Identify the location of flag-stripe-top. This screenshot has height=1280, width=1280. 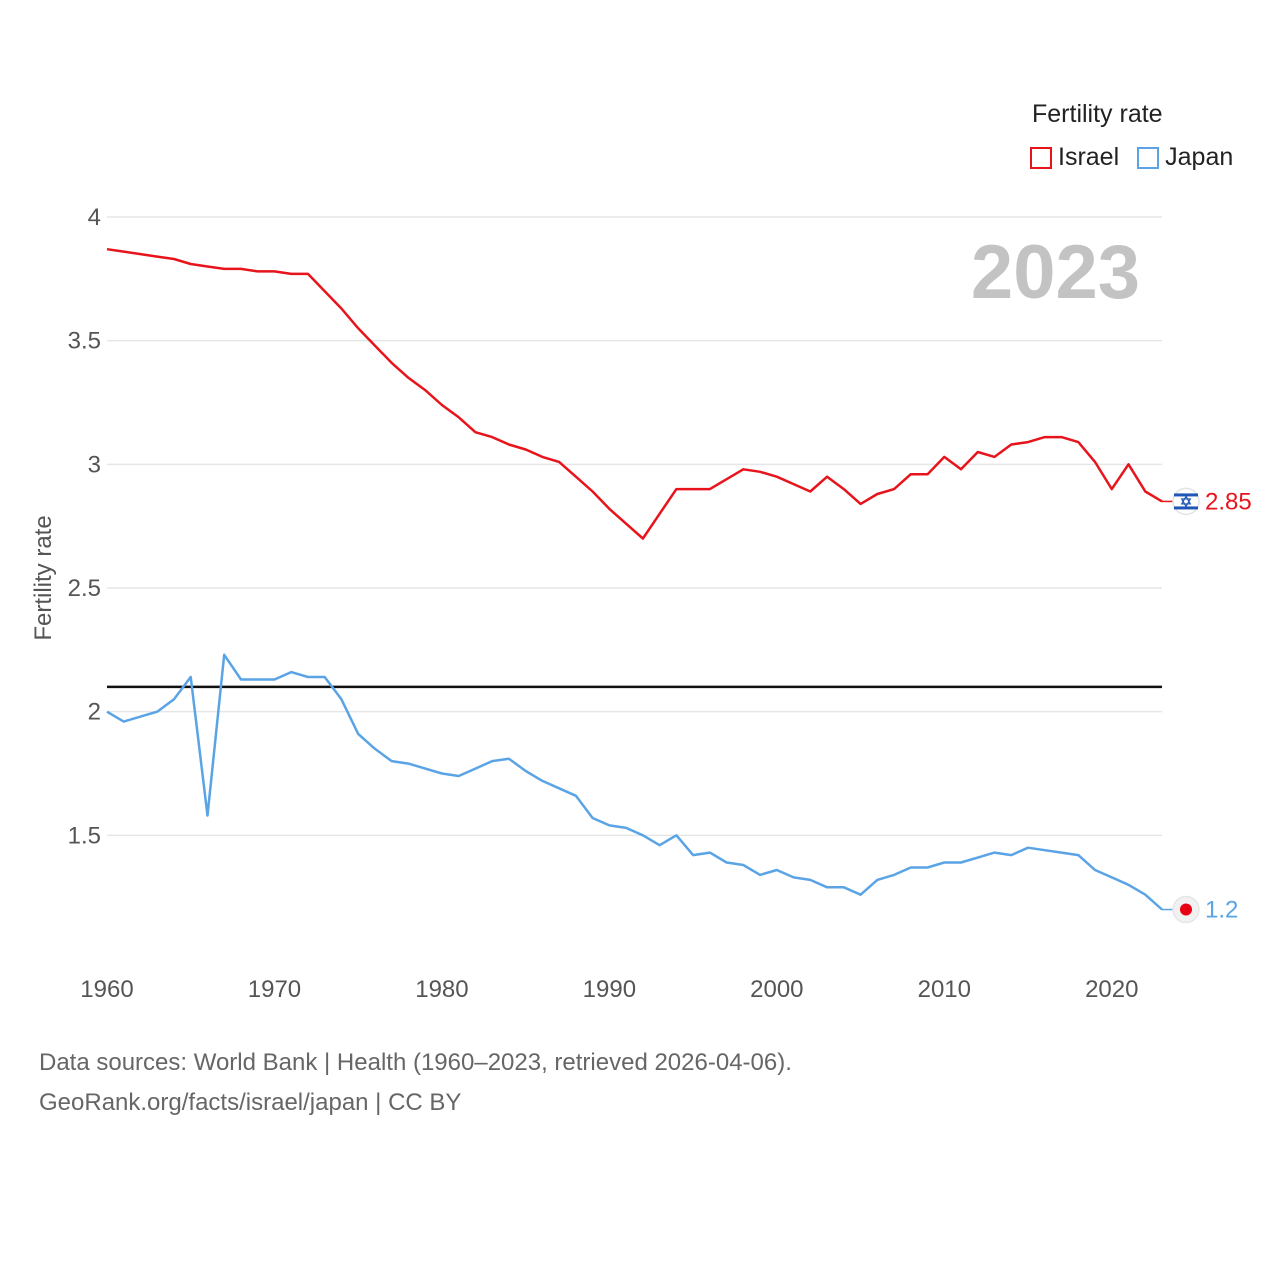
(1186, 495).